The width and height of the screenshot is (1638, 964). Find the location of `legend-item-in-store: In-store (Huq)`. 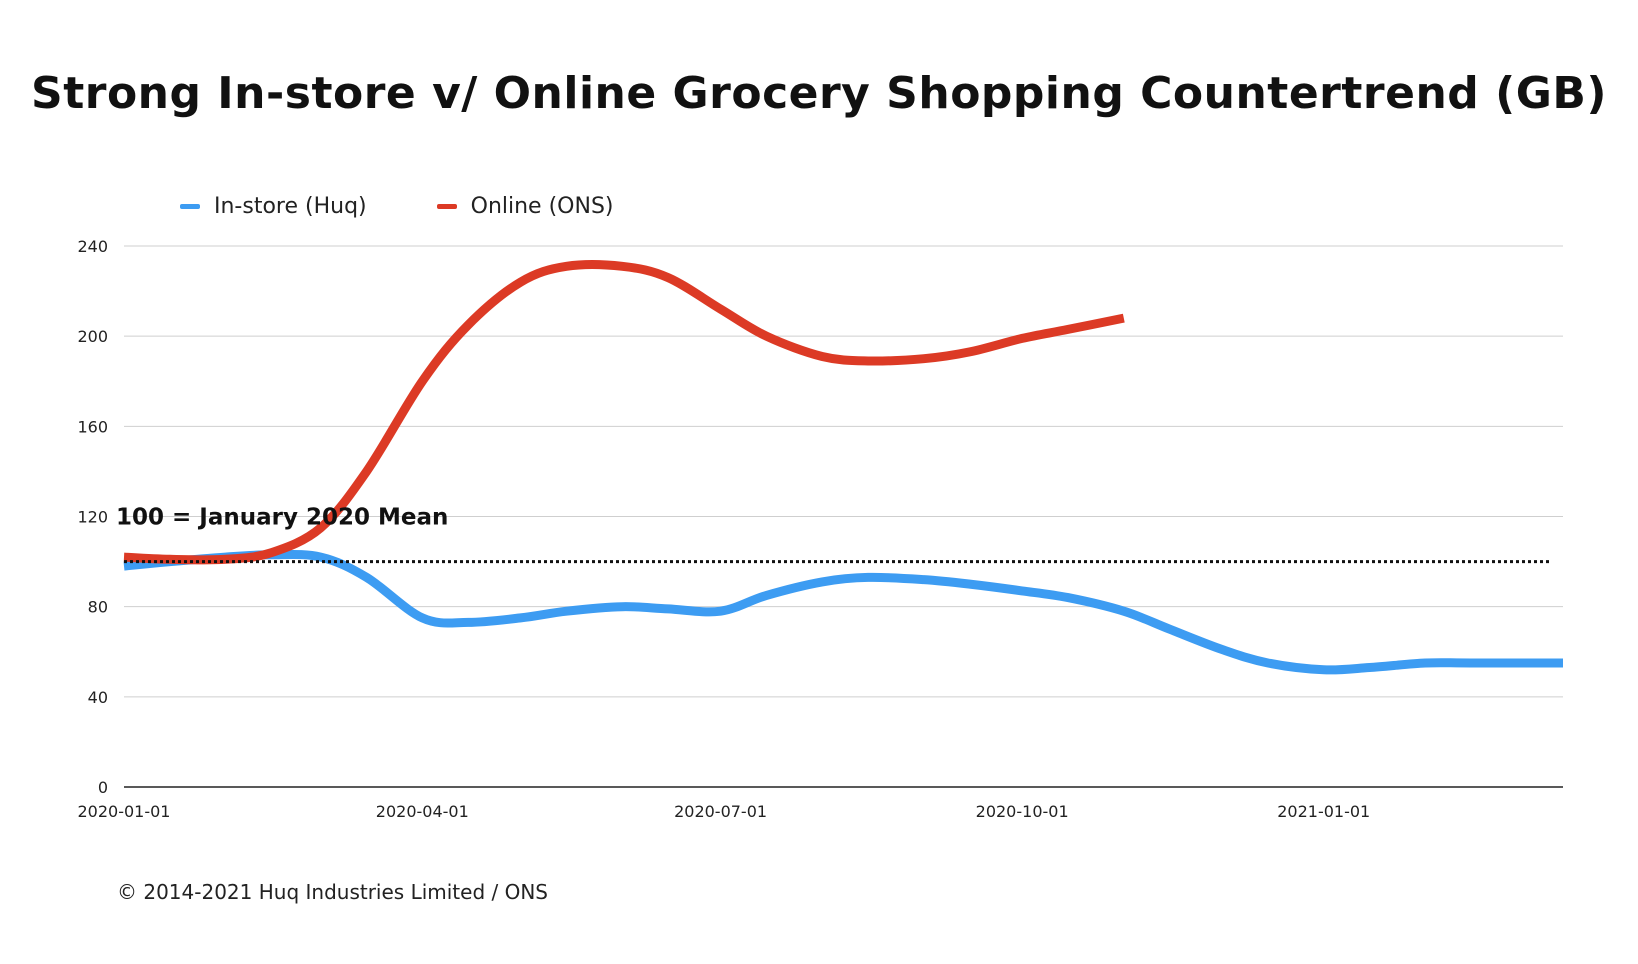

legend-item-in-store: In-store (Huq) is located at coordinates (273, 206).